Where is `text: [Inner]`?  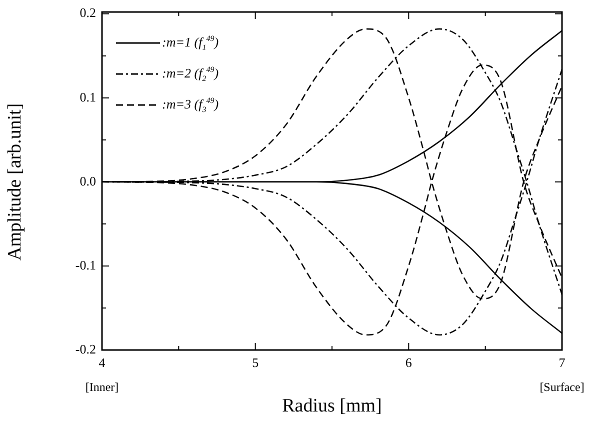
text: [Inner] is located at coordinates (102, 387).